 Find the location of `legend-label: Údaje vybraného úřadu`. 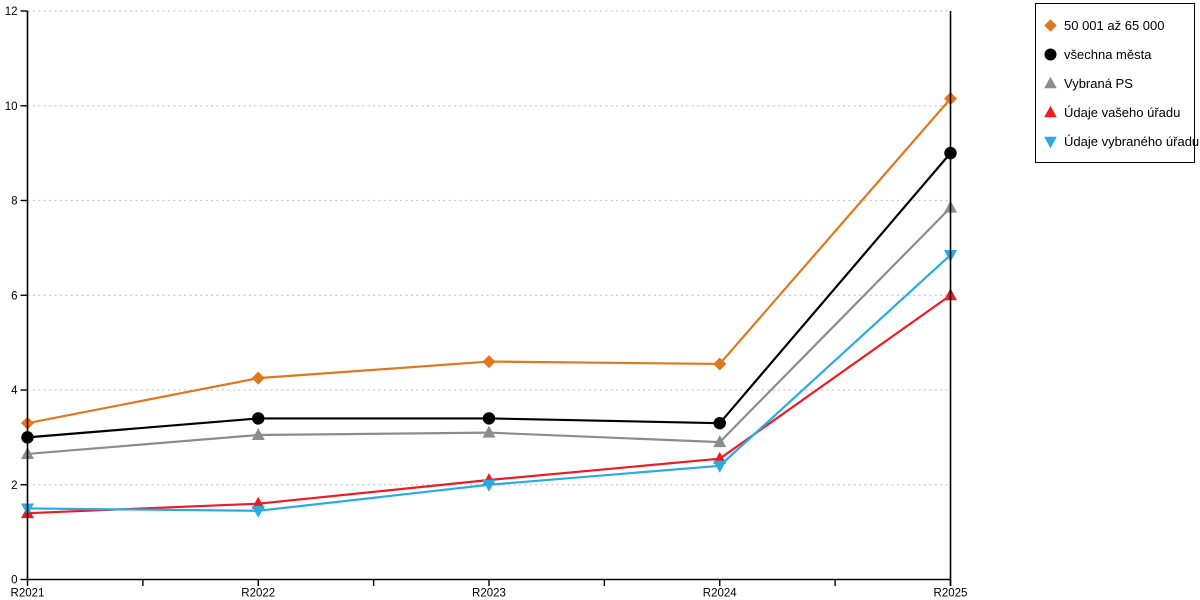

legend-label: Údaje vybraného úřadu is located at coordinates (1132, 141).